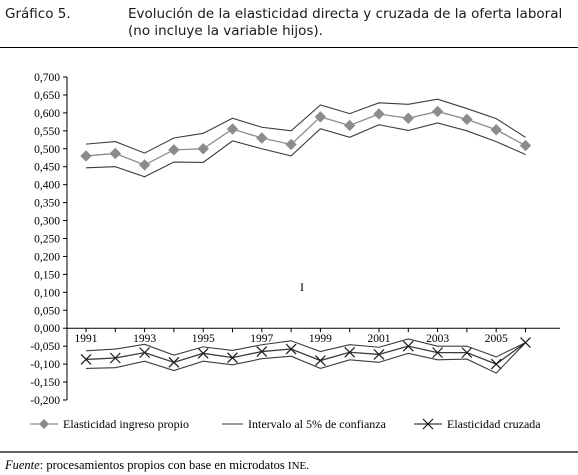  What do you see at coordinates (47, 275) in the screenshot?
I see `y-tick-label: 0,150` at bounding box center [47, 275].